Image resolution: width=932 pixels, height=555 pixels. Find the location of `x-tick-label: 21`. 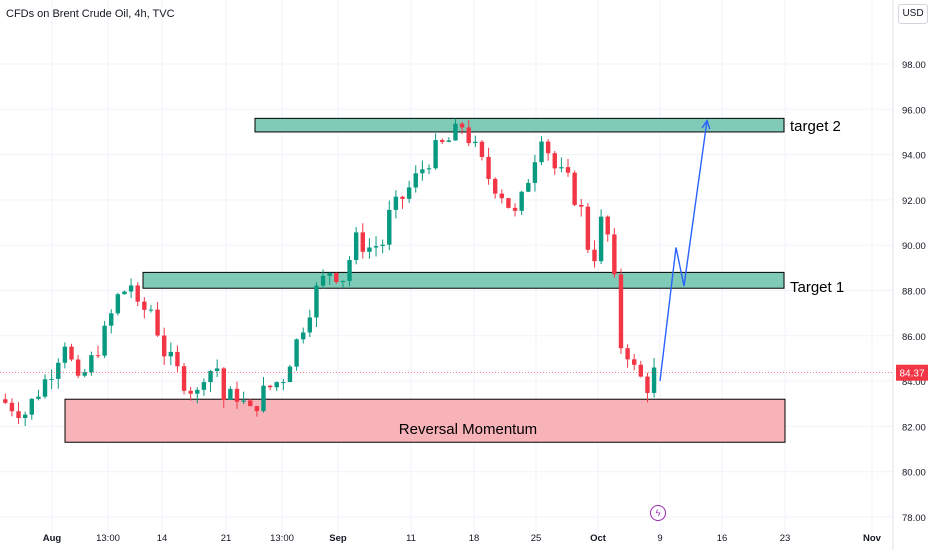

x-tick-label: 21 is located at coordinates (226, 538).